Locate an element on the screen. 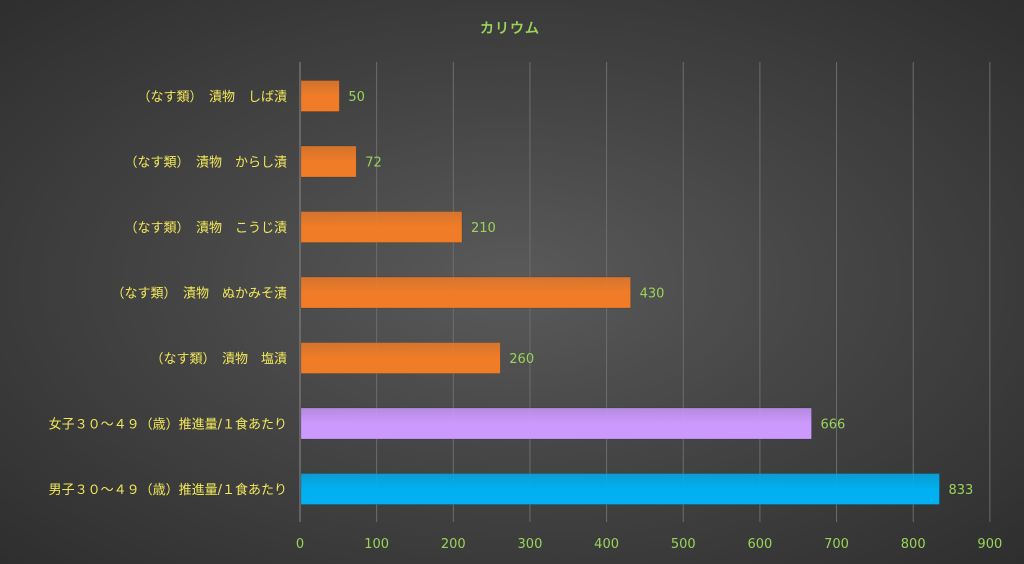  x-tick-label: 900 is located at coordinates (989, 544).